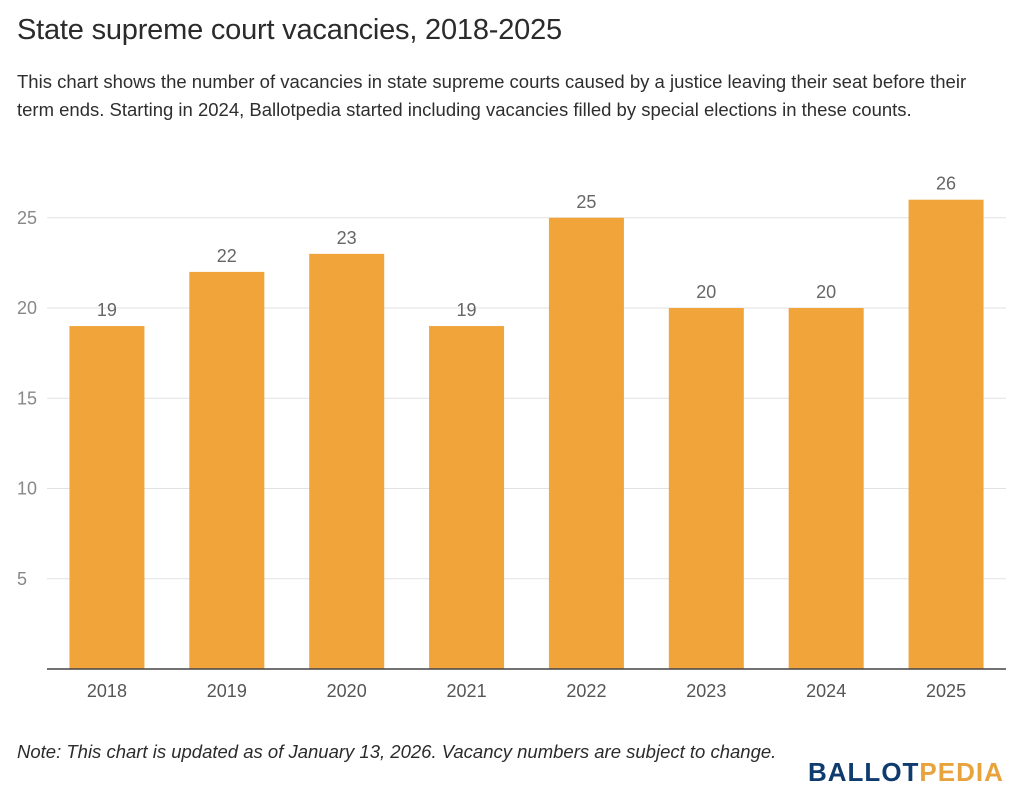  What do you see at coordinates (864, 772) in the screenshot?
I see `logo-text-ballot: BALLOT` at bounding box center [864, 772].